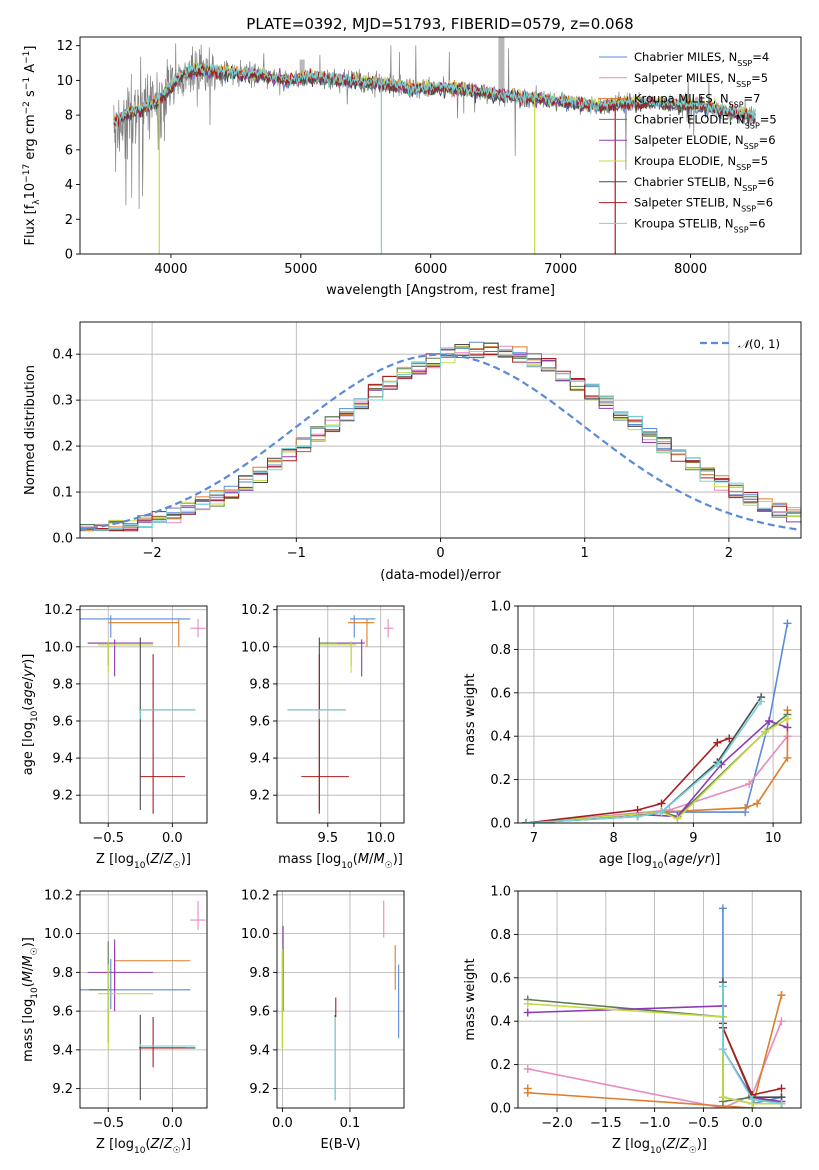 Image resolution: width=819 pixels, height=1170 pixels. I want to click on weight-series-kroupa-elodie, so click(656, 768).